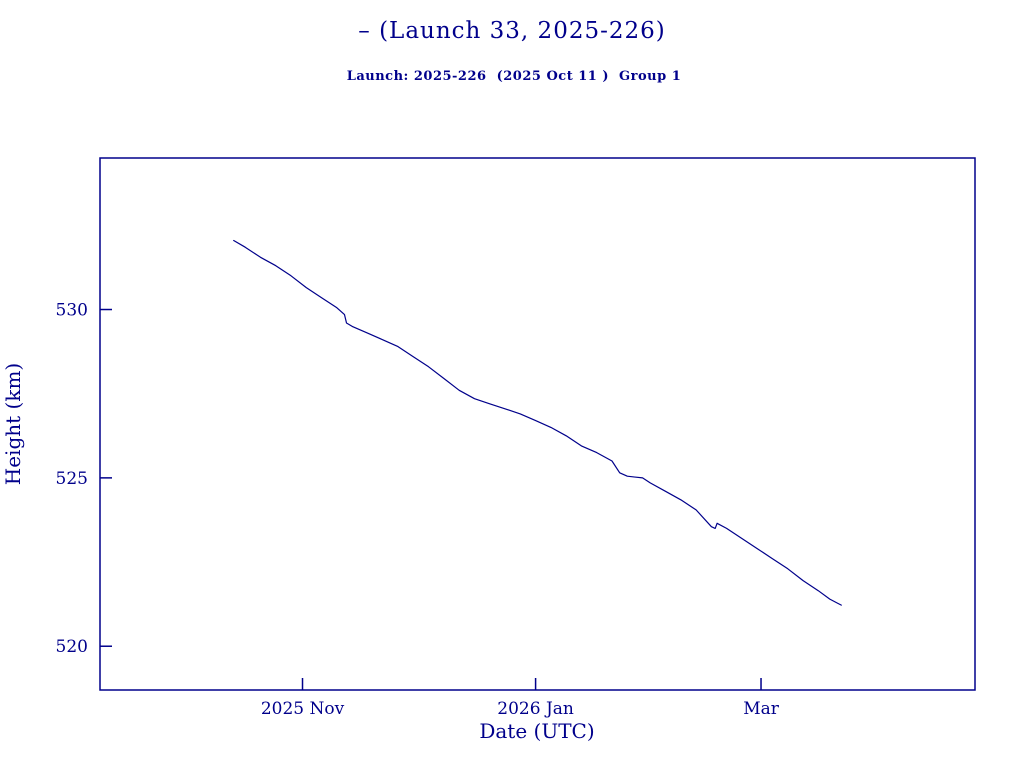  Describe the element at coordinates (535, 709) in the screenshot. I see `x-tick-label: 2026 Jan` at that location.